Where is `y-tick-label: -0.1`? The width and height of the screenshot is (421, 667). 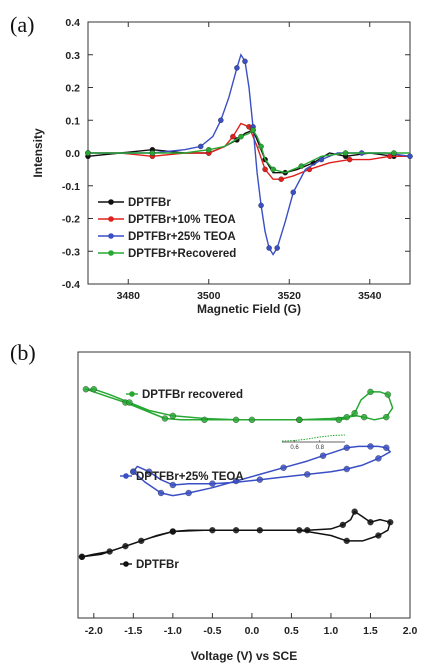 y-tick-label: -0.1 is located at coordinates (71, 187).